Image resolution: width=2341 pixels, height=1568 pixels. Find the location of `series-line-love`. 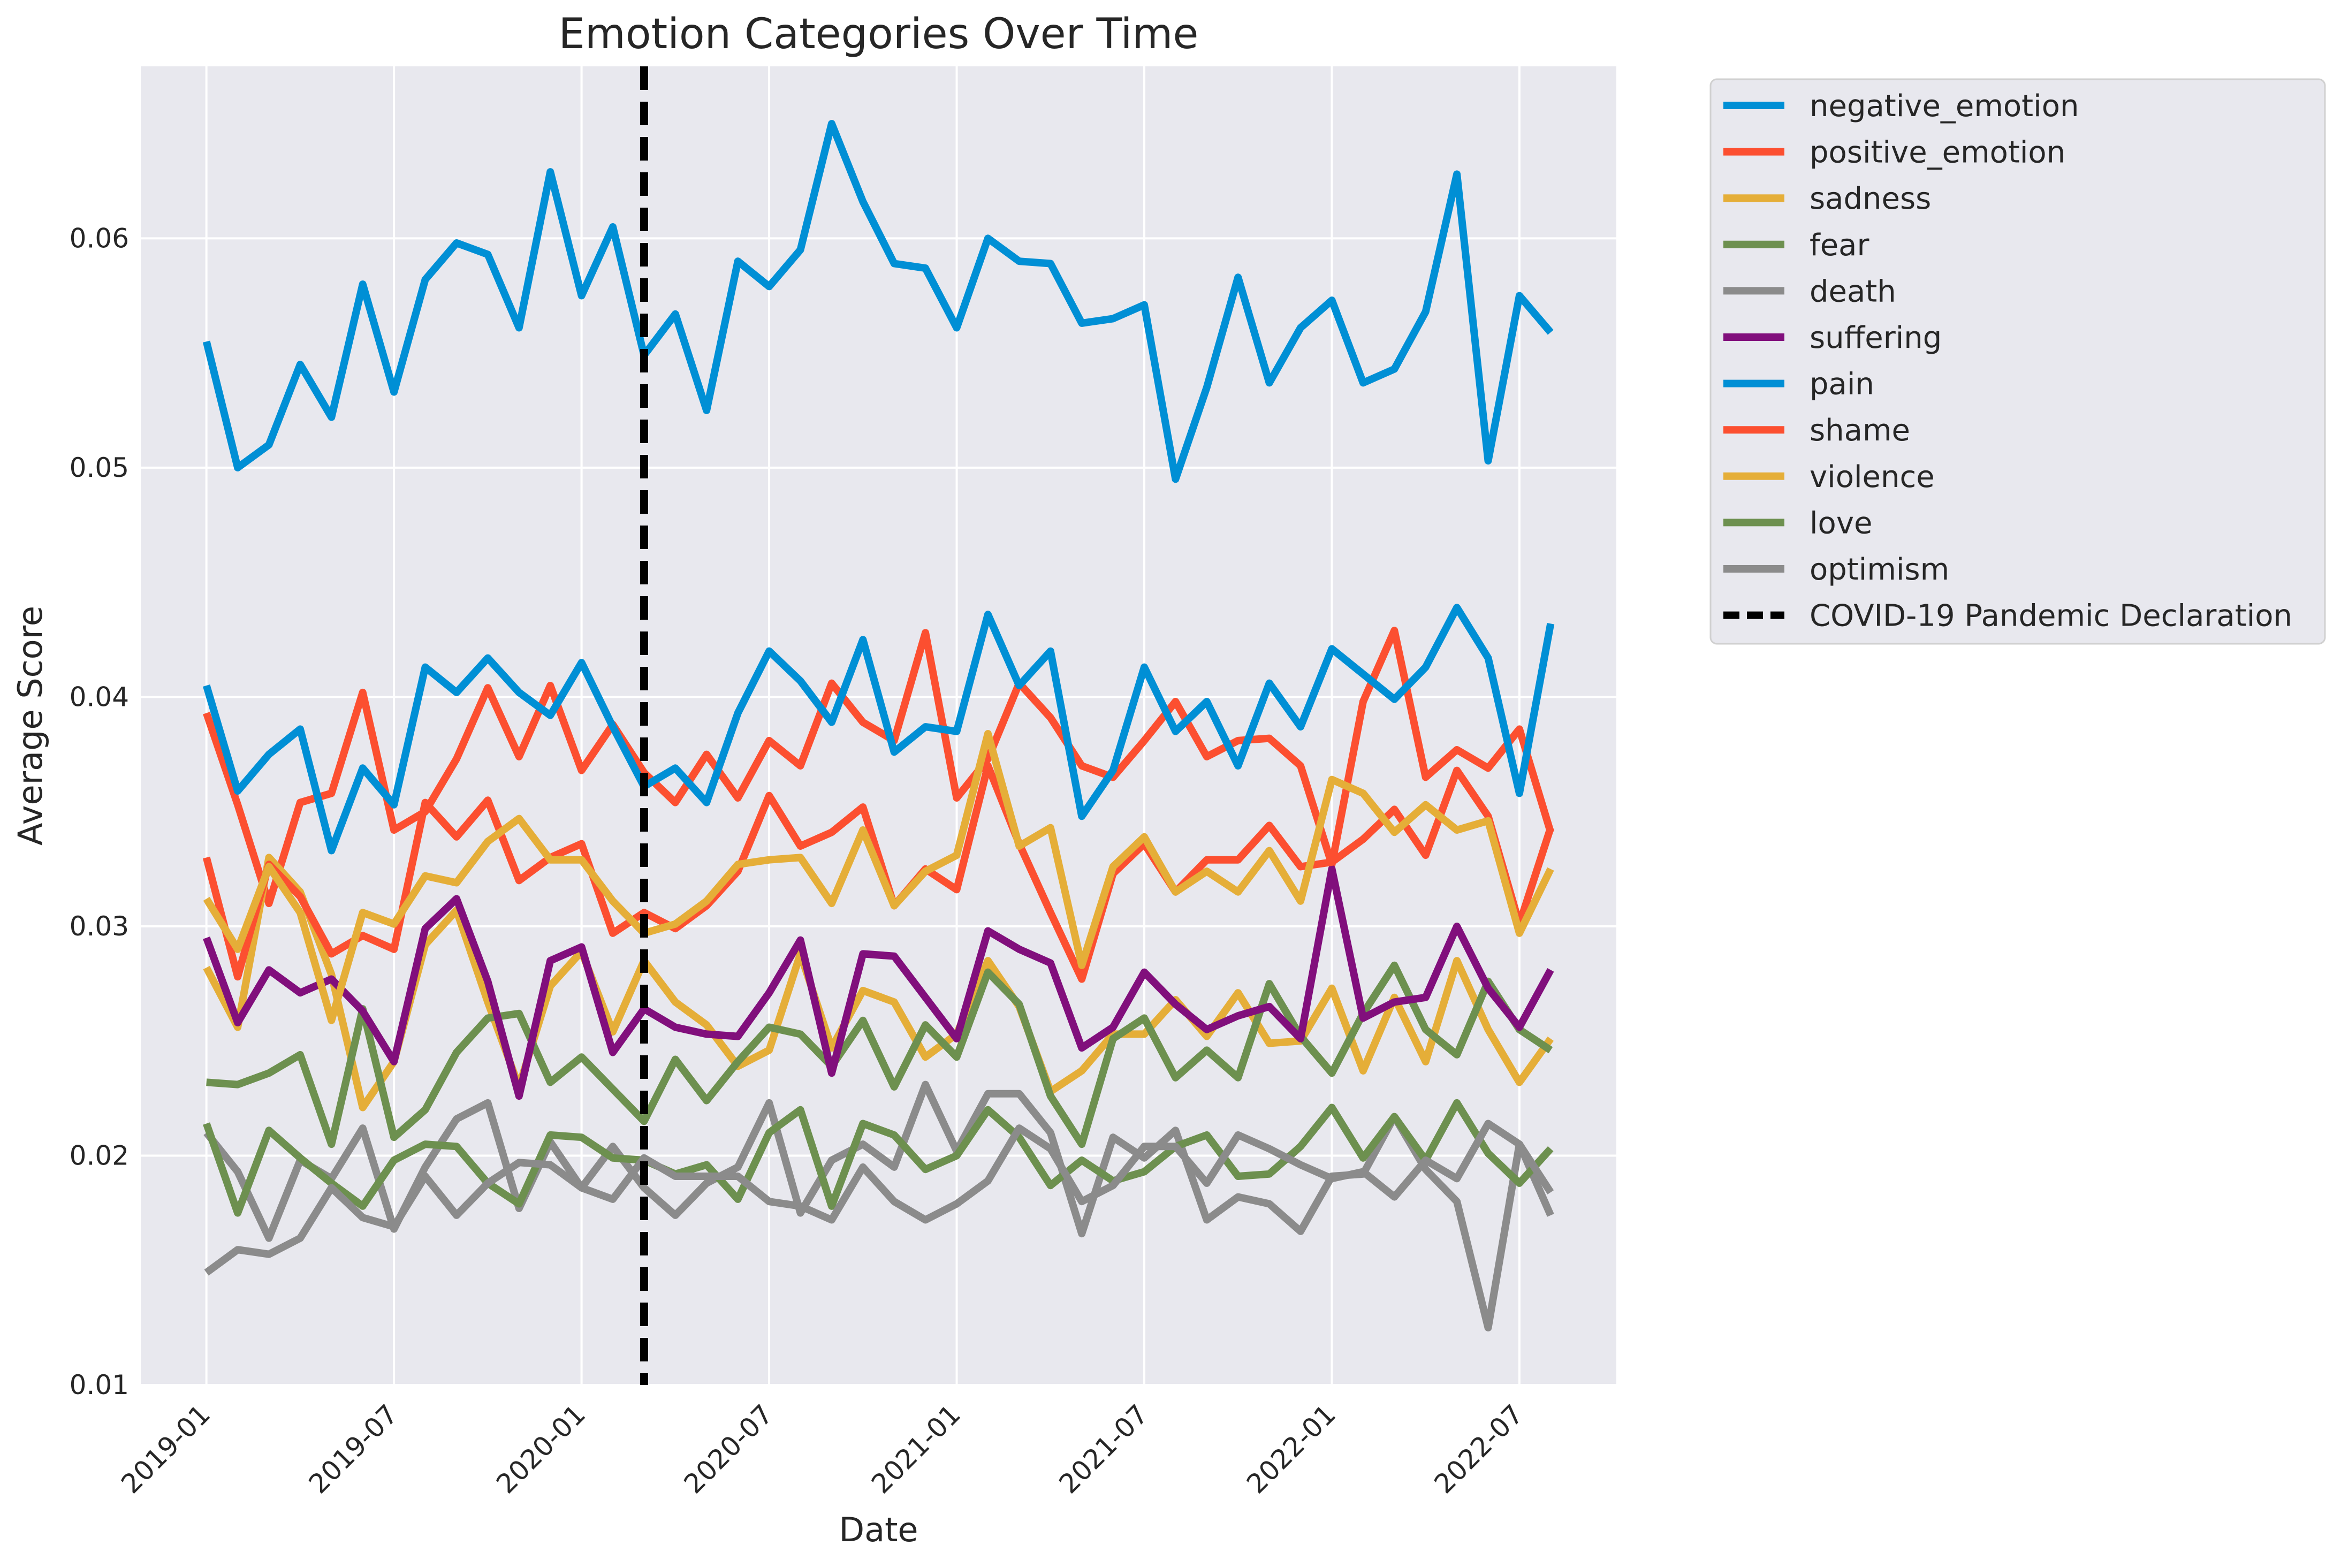

series-line-love is located at coordinates (878, 1158).